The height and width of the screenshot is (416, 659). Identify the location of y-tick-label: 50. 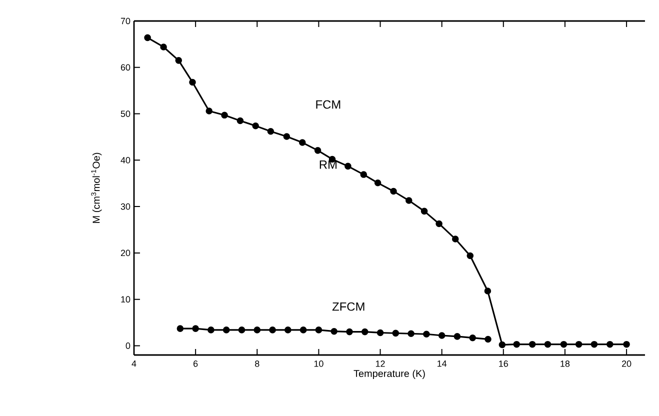
(125, 113).